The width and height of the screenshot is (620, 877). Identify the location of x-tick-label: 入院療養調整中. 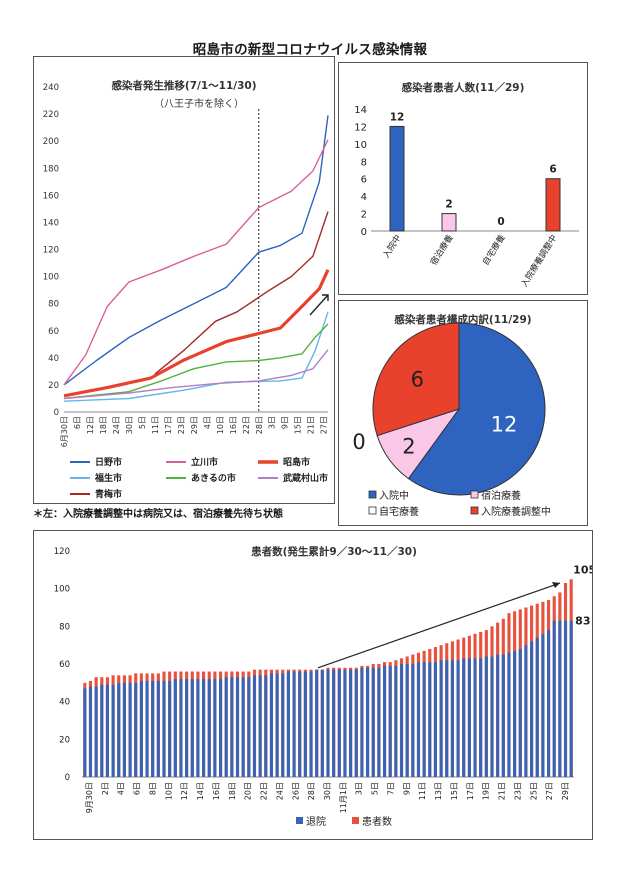
(539, 261).